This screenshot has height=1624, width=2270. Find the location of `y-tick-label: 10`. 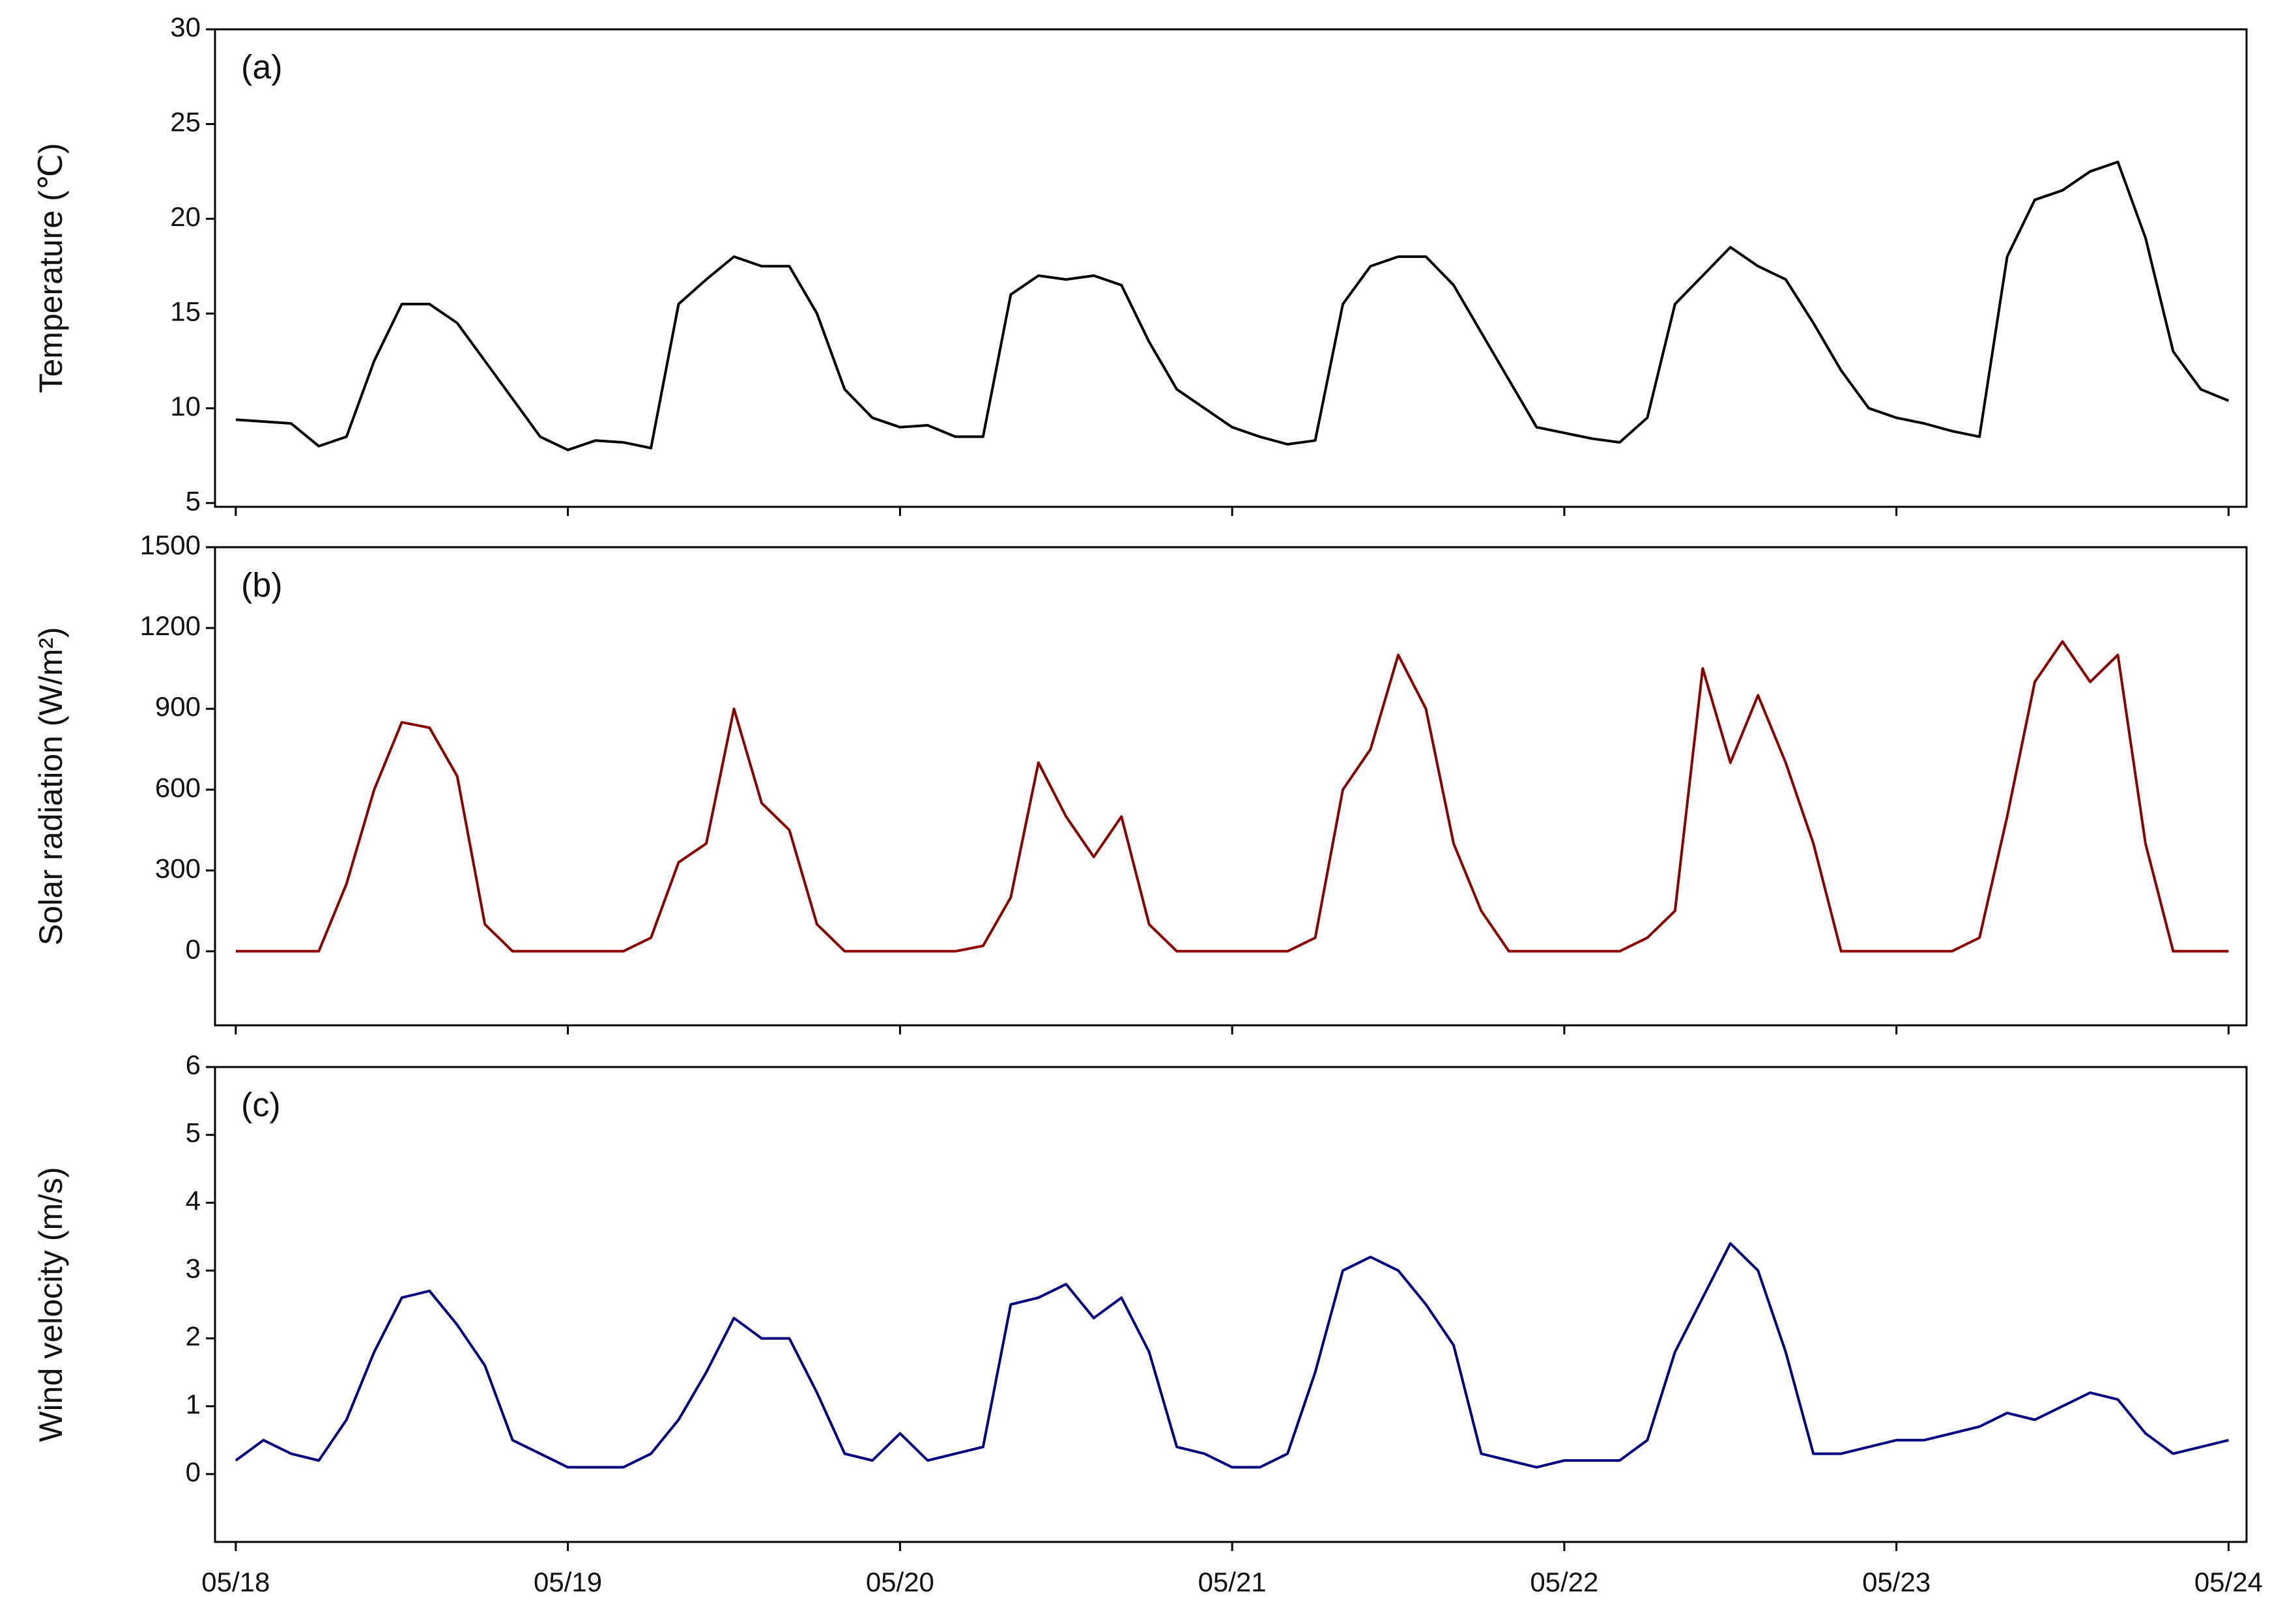

y-tick-label: 10 is located at coordinates (185, 406).